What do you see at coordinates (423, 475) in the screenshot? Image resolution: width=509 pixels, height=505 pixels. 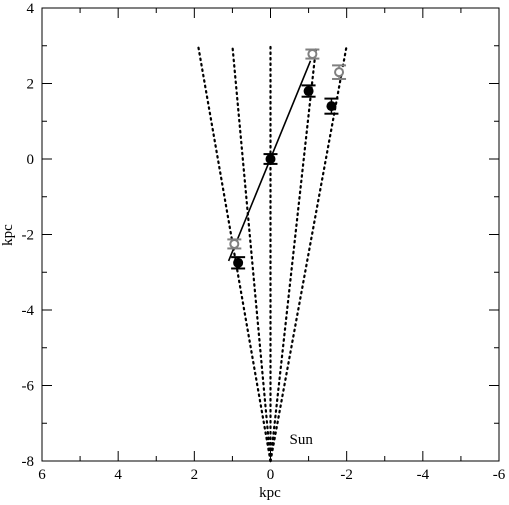 I see `x-tick-label: -4` at bounding box center [423, 475].